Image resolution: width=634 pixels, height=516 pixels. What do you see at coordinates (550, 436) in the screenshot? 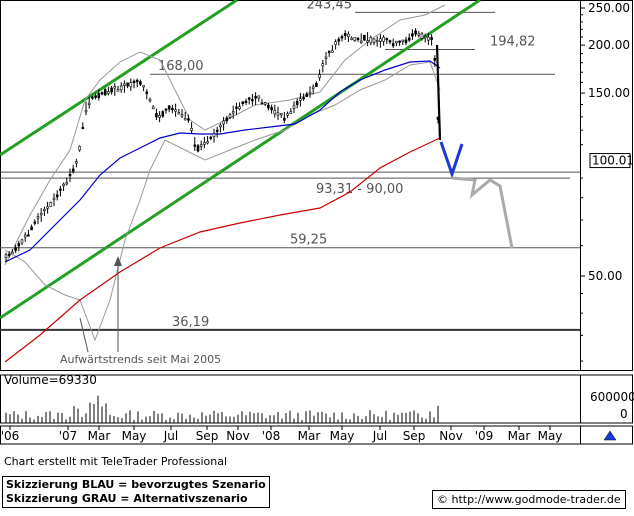
I see `time-axis-label: May` at bounding box center [550, 436].